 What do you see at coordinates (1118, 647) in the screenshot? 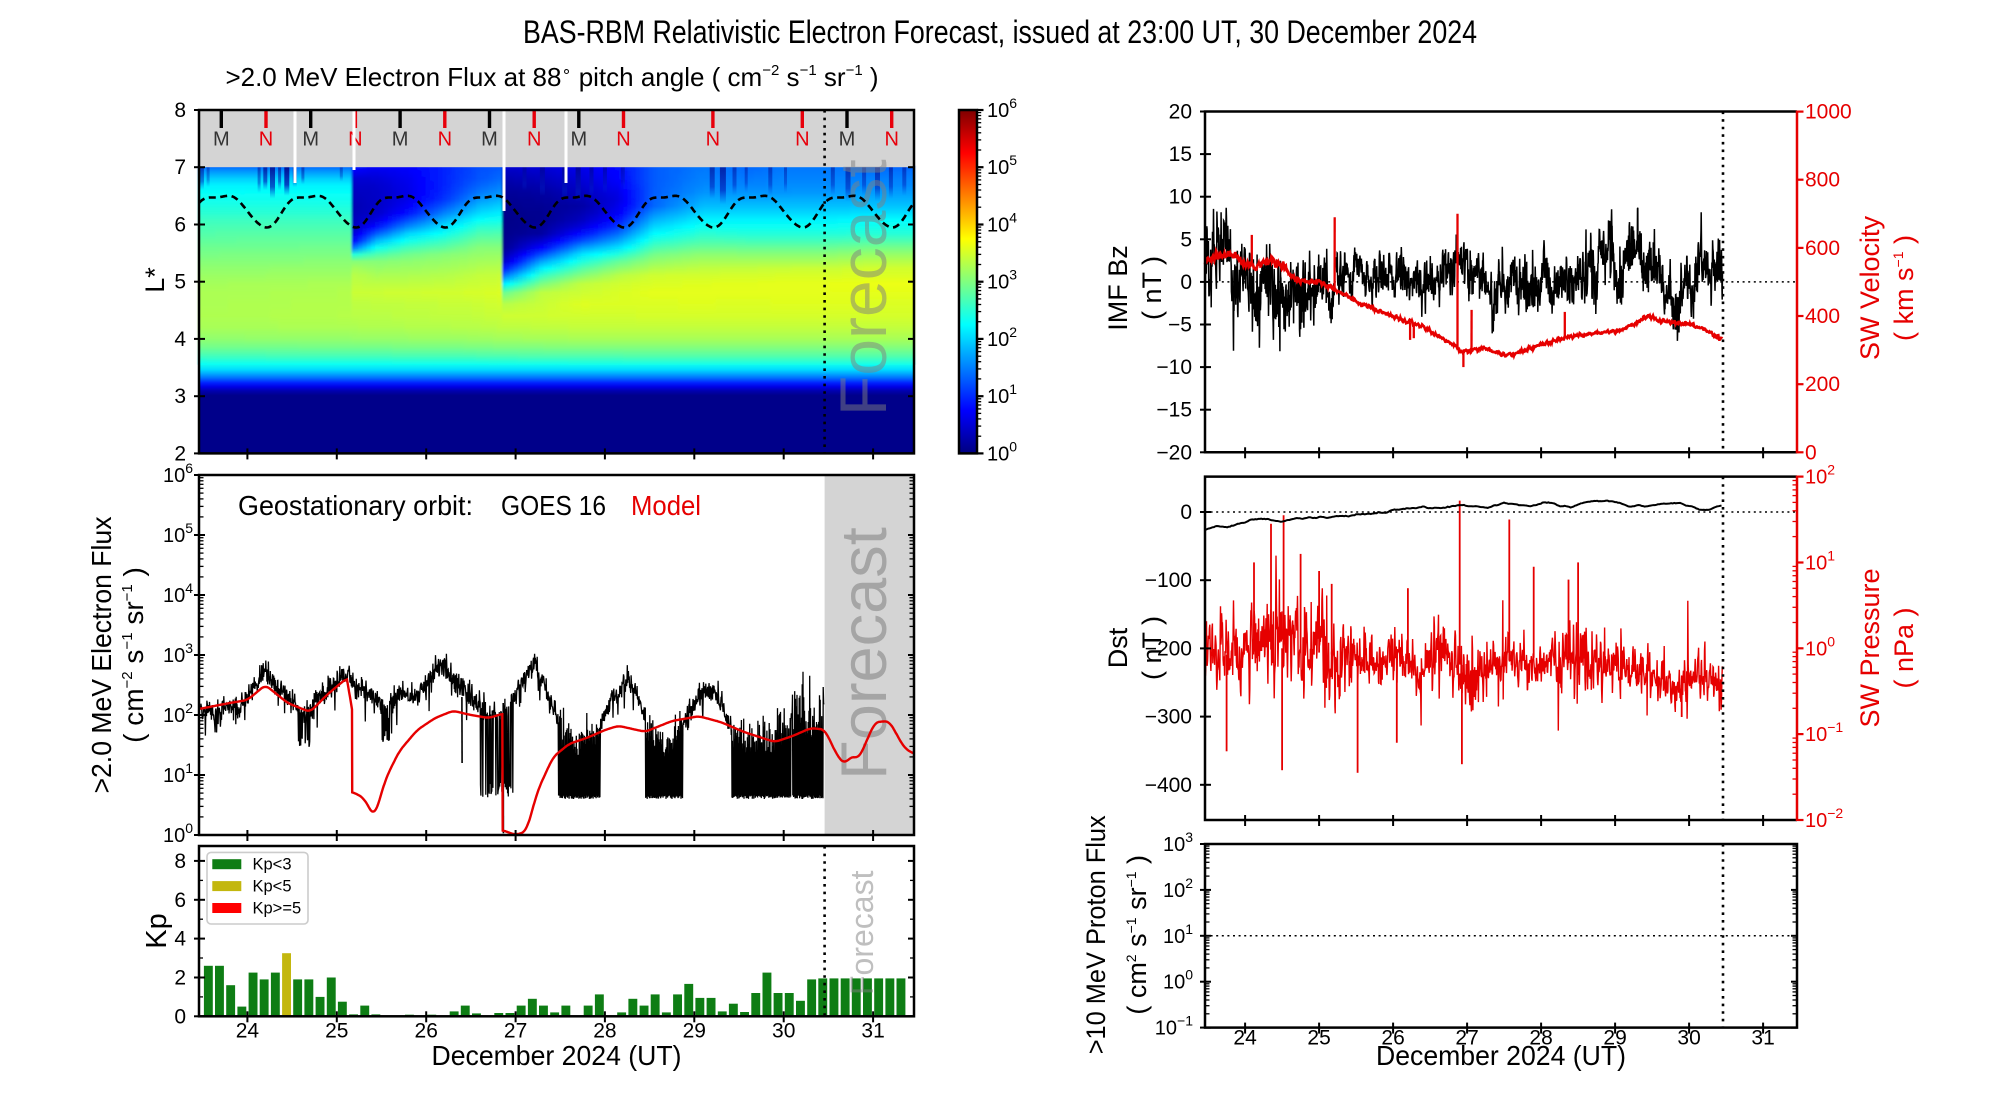
I see `svg-text: Dst` at bounding box center [1118, 647].